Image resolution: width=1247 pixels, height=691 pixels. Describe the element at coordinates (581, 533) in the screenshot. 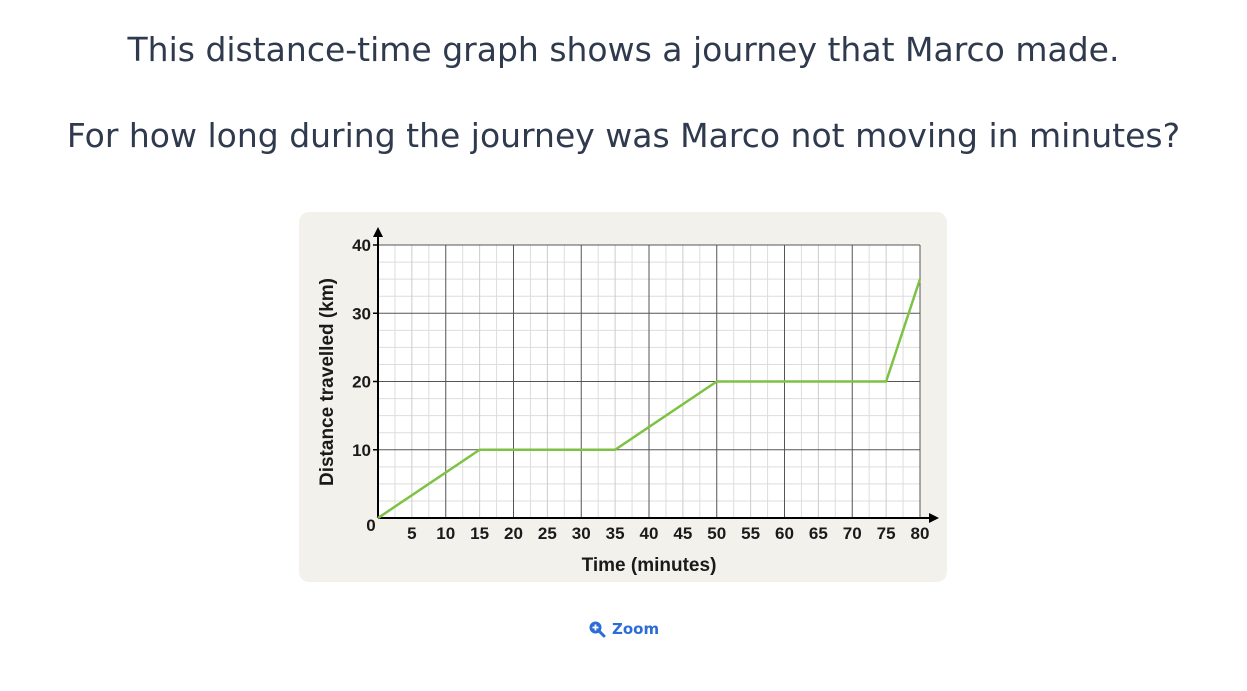

I see `x-tick-label: 30` at that location.